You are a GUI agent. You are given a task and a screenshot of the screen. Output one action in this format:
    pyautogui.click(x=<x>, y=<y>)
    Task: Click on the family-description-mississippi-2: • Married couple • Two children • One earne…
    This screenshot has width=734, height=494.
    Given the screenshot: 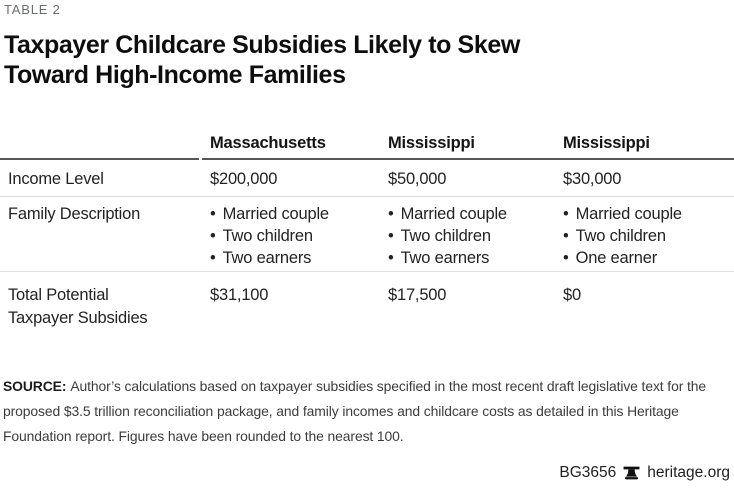 What is the action you would take?
    pyautogui.click(x=648, y=236)
    